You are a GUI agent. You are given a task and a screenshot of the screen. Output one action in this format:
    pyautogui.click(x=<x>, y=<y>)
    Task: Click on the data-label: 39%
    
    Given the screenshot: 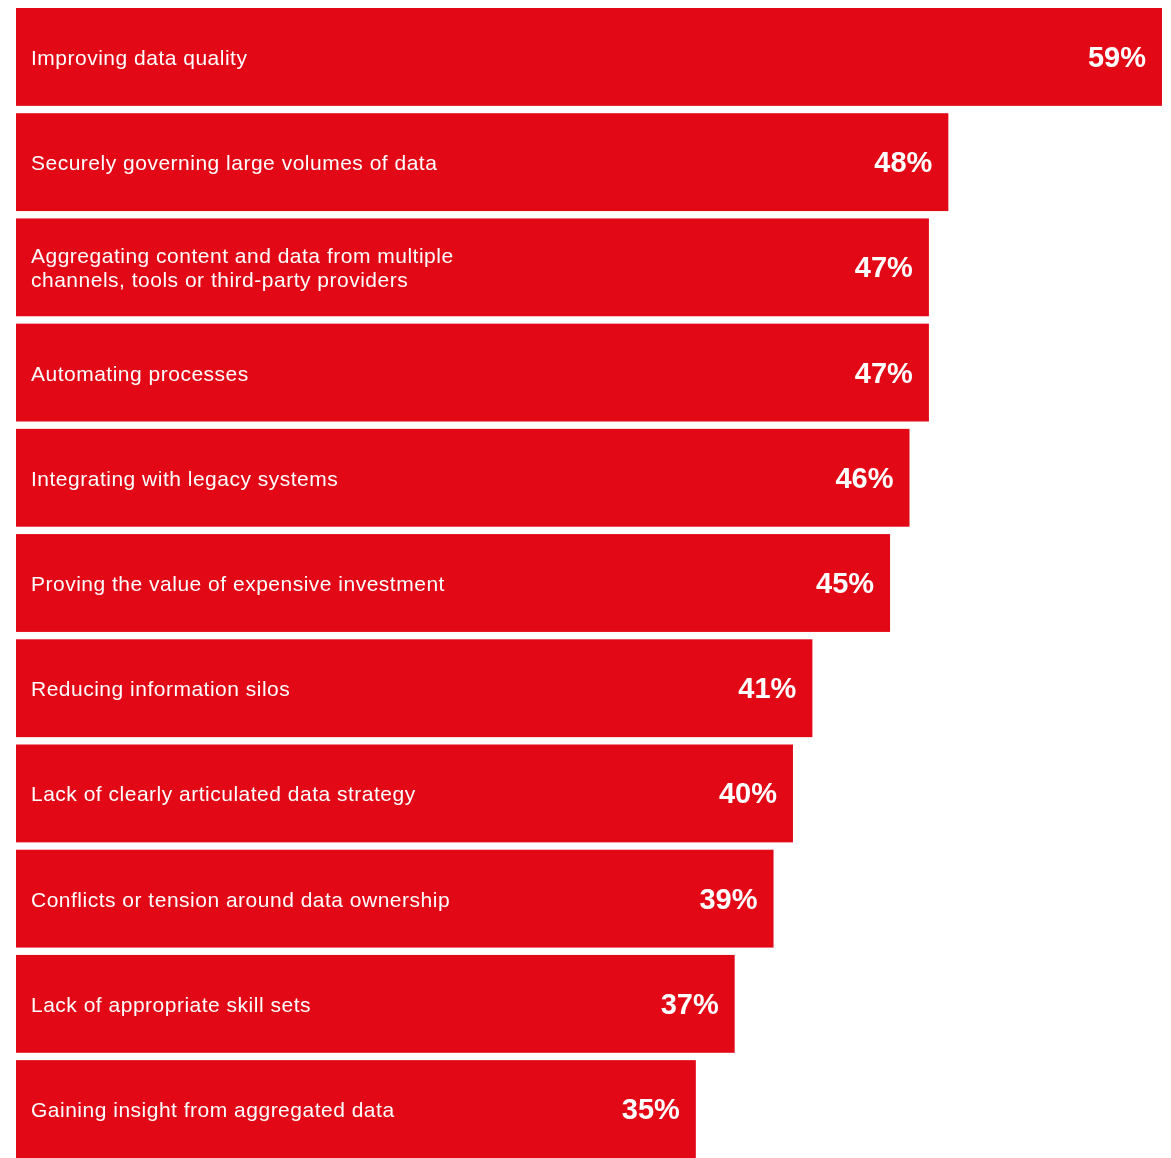 What is the action you would take?
    pyautogui.click(x=728, y=898)
    